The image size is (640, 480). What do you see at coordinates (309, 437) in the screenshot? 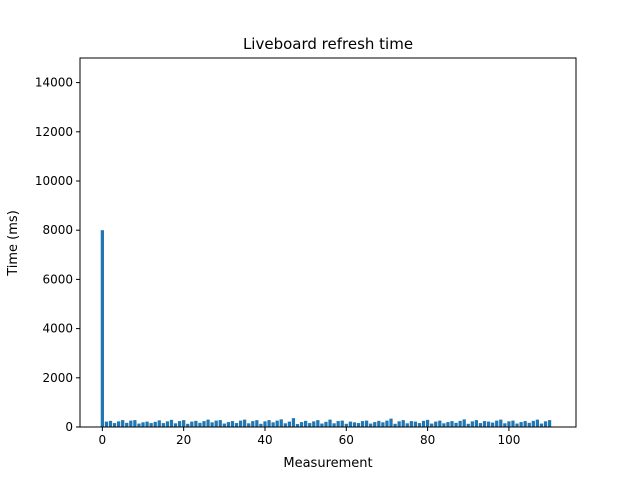
I see `x-axis-ticks: 0 20 40 60 80 100` at bounding box center [309, 437].